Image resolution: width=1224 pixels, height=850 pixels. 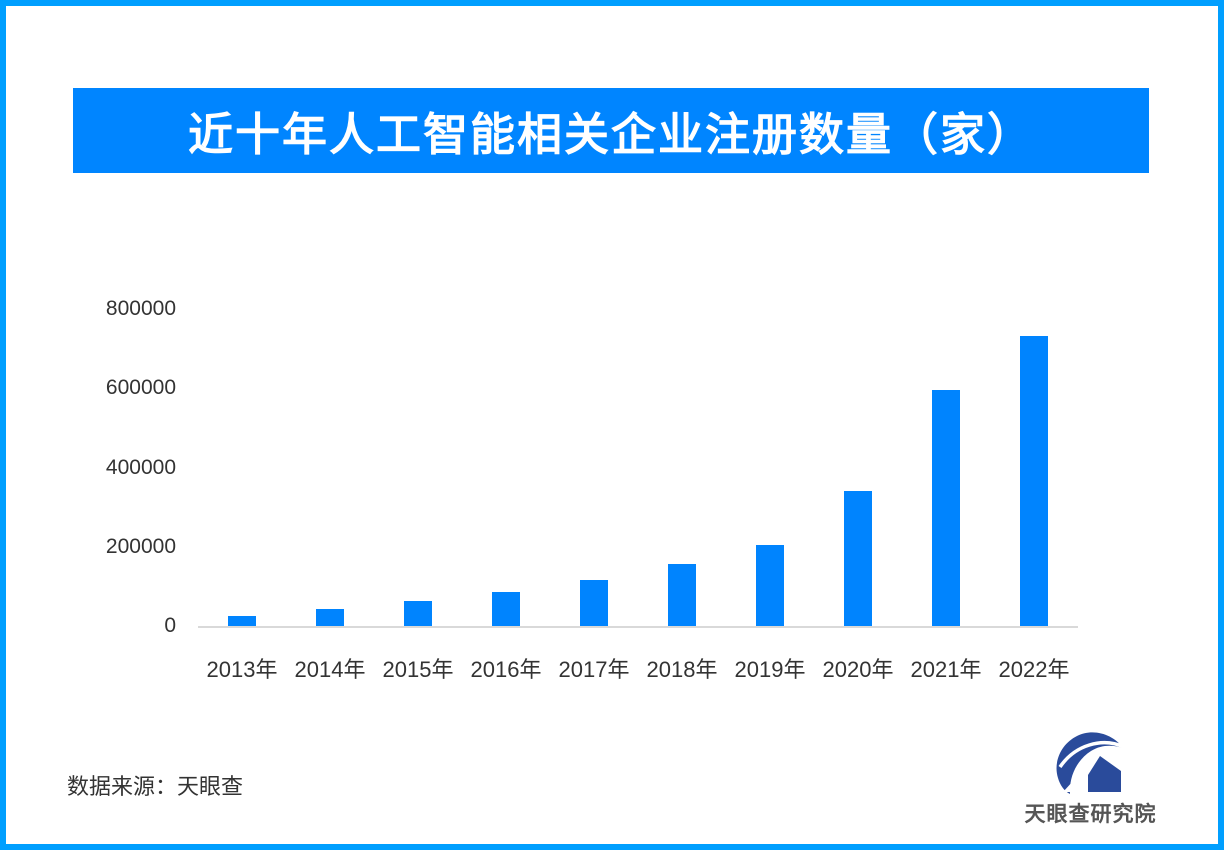 What do you see at coordinates (946, 508) in the screenshot?
I see `bar-2021年` at bounding box center [946, 508].